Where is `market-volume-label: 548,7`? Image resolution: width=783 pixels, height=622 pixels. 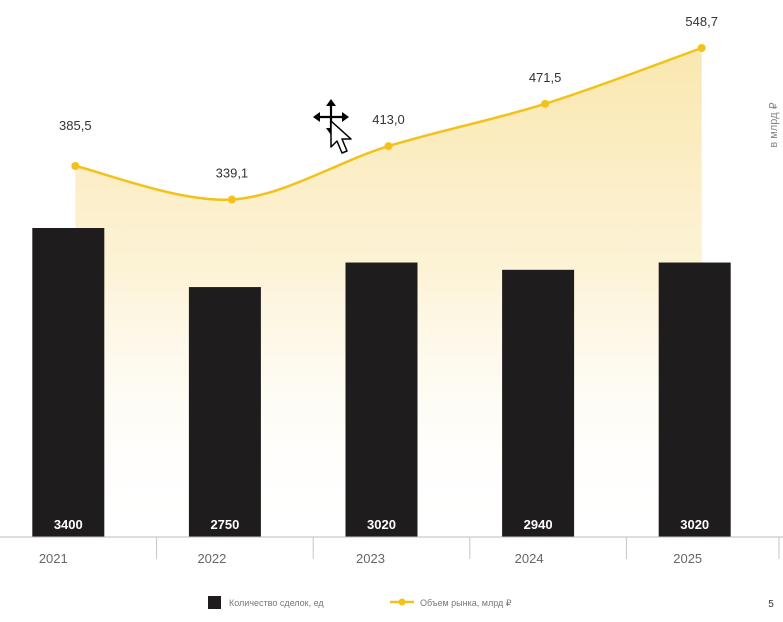
market-volume-label: 548,7 is located at coordinates (701, 21).